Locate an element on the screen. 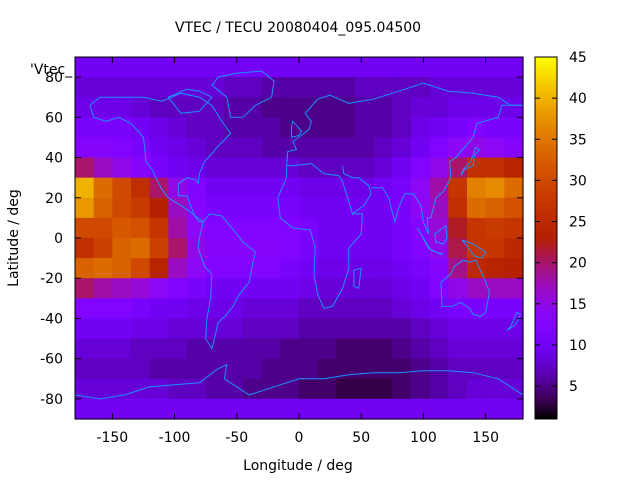  y-tick-label: -40 is located at coordinates (51, 319).